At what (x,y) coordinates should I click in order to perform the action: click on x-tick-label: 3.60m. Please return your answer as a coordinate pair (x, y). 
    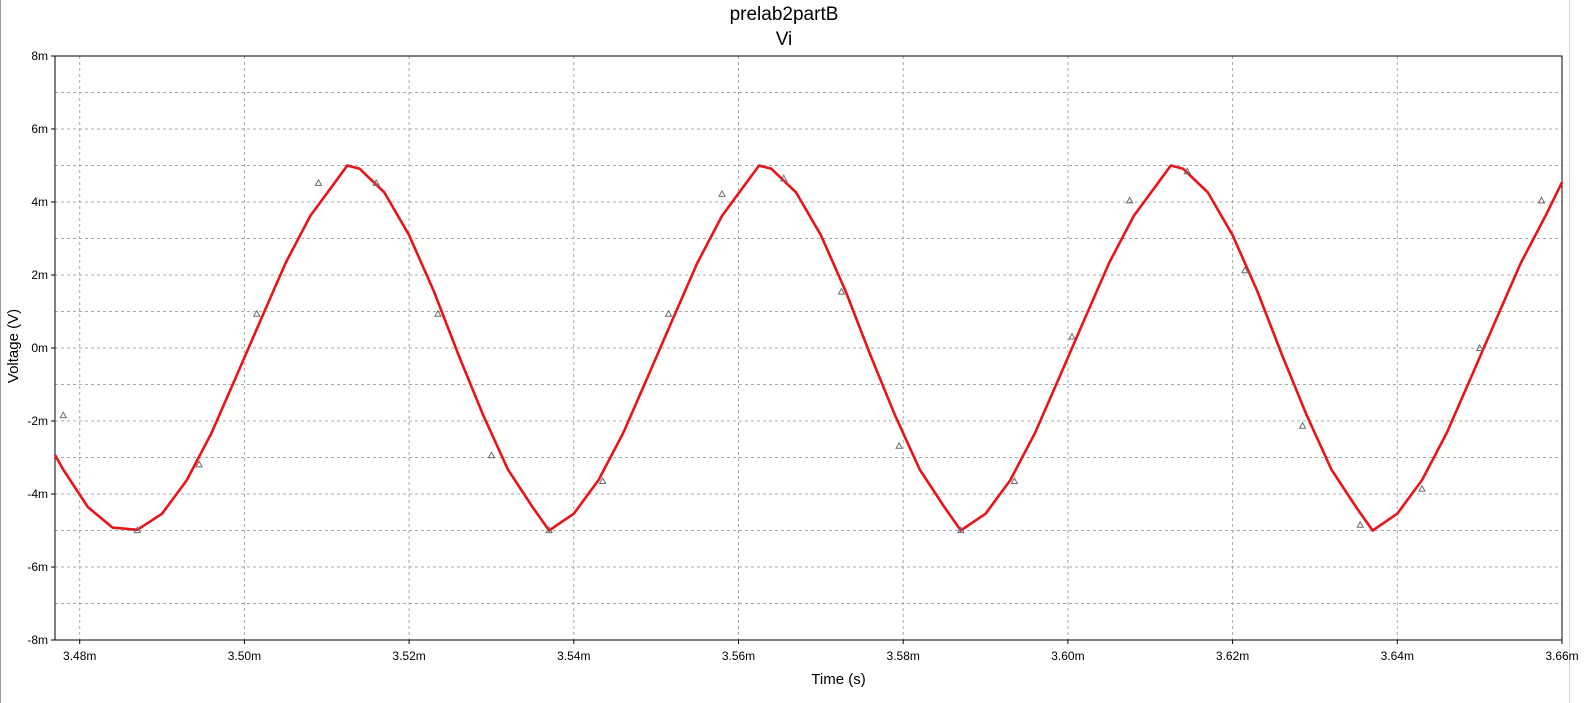
    Looking at the image, I should click on (1067, 656).